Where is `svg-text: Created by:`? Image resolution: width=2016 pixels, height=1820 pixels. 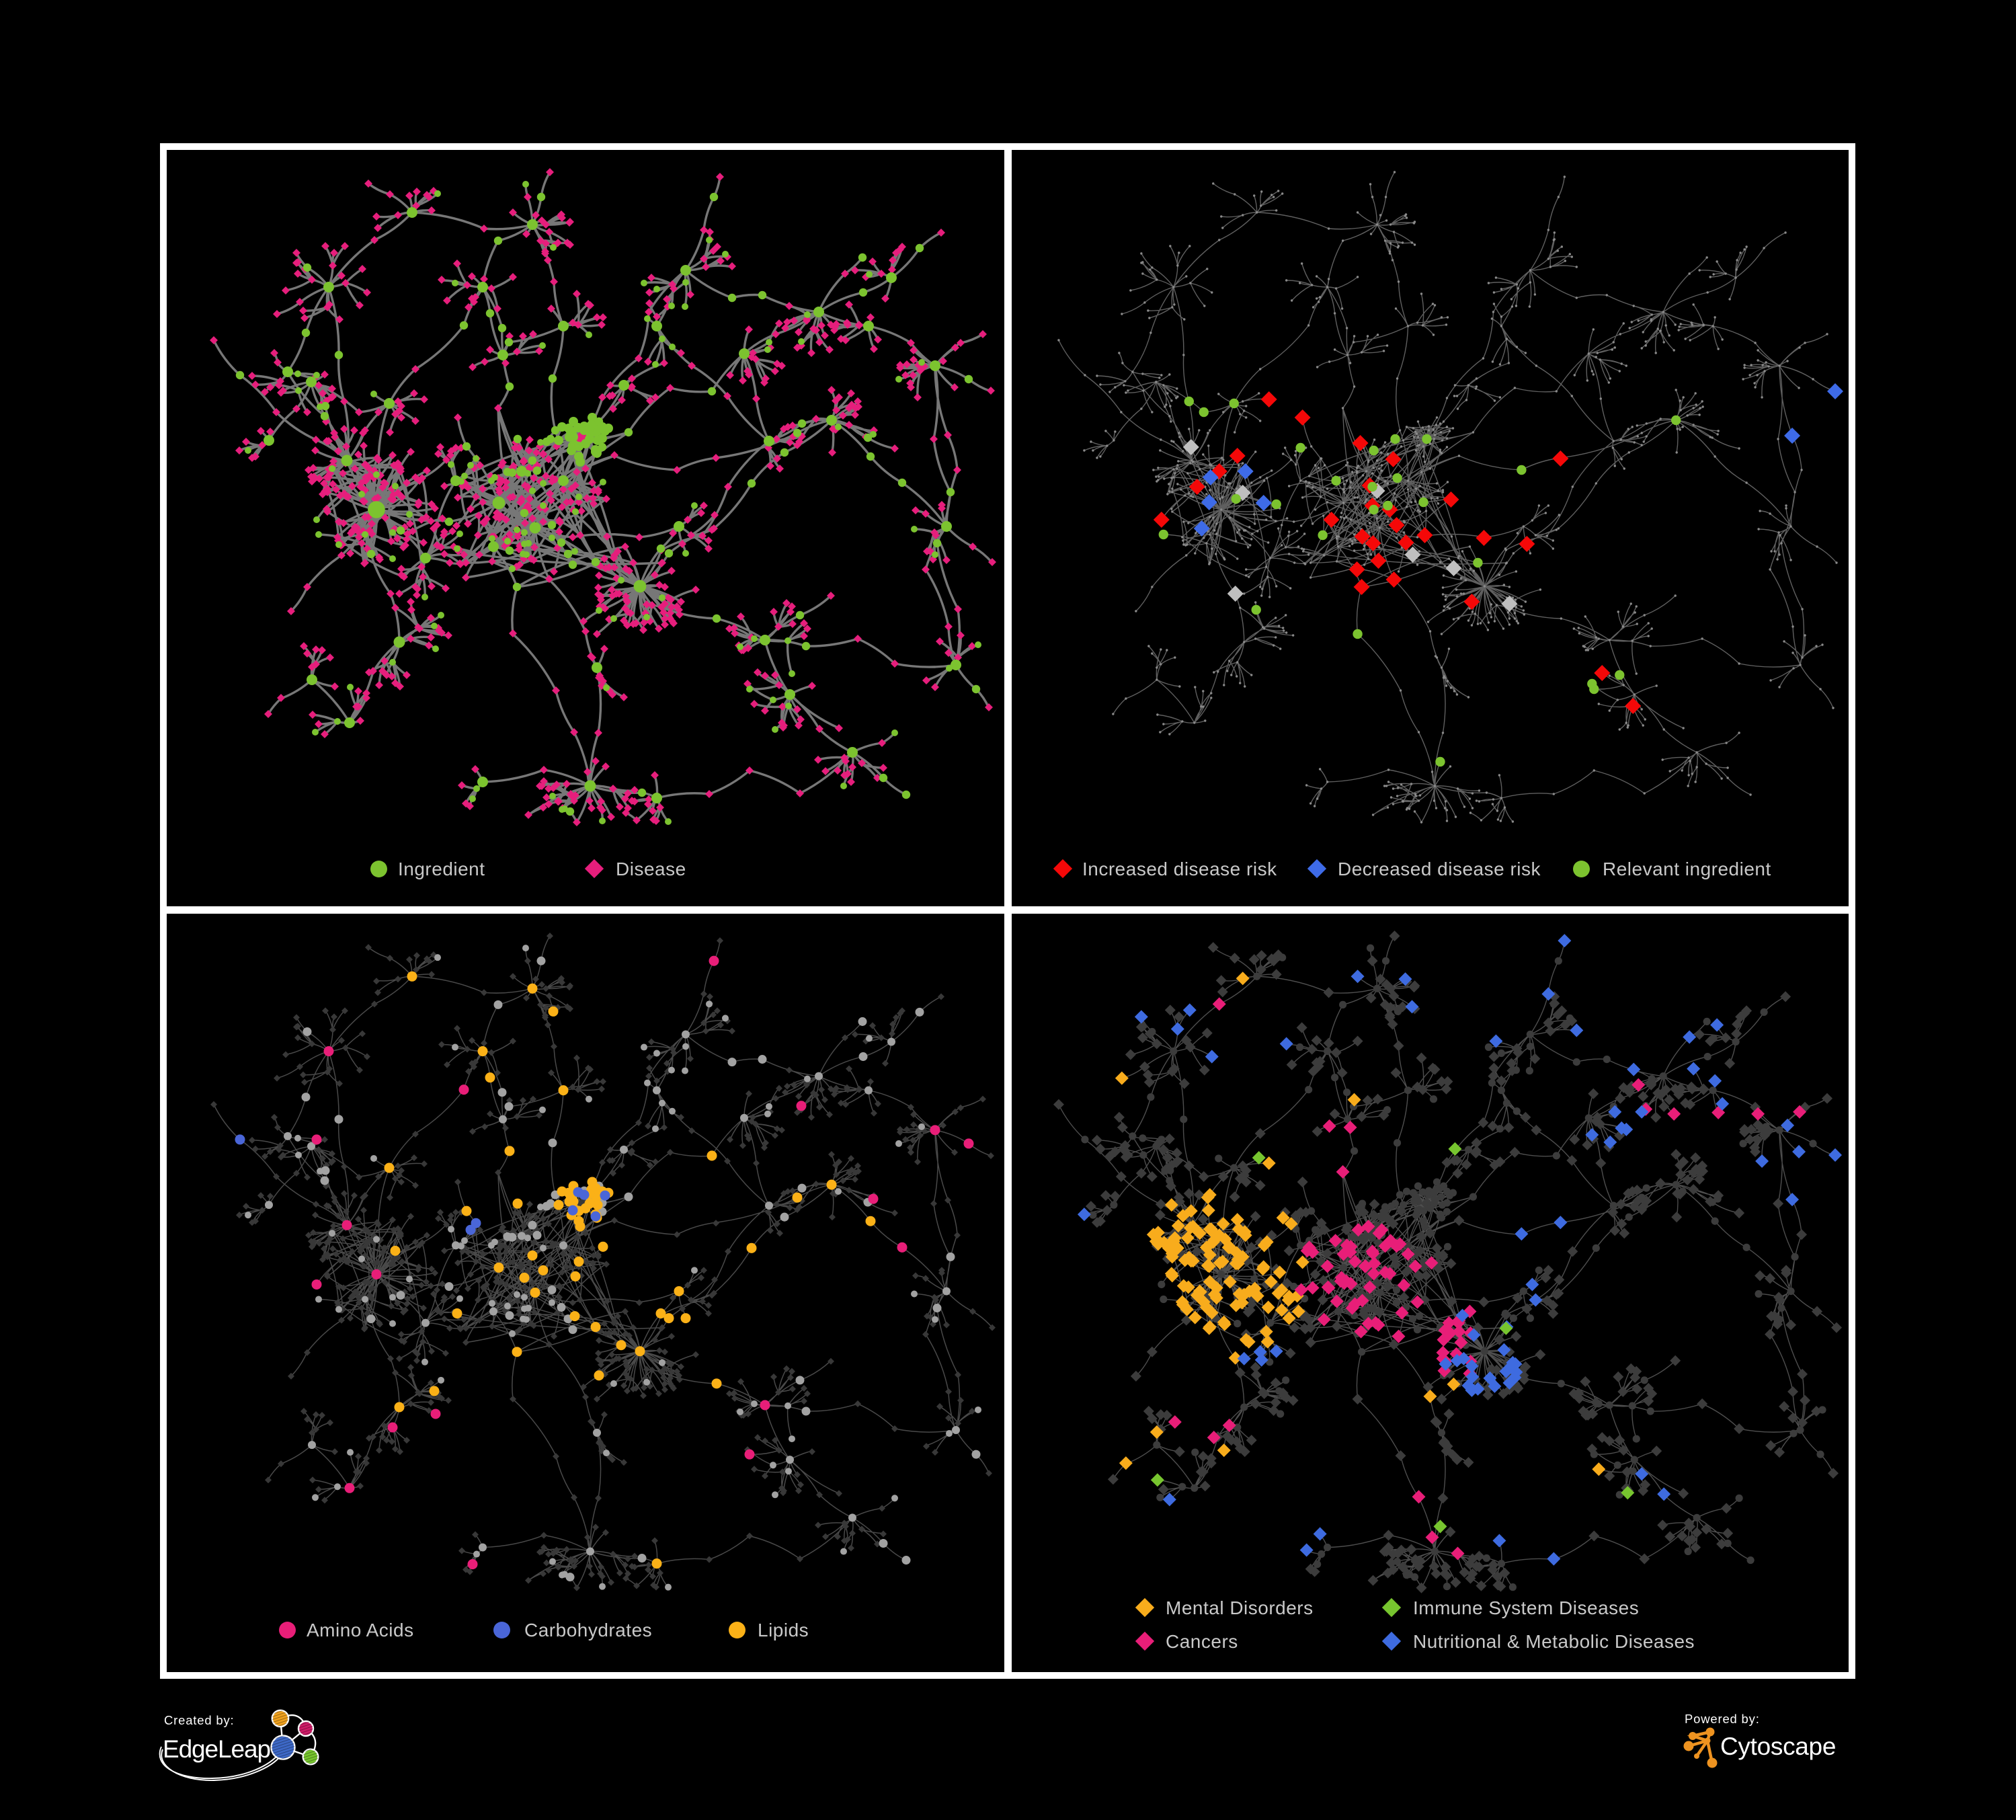
svg-text: Created by: is located at coordinates (199, 1720).